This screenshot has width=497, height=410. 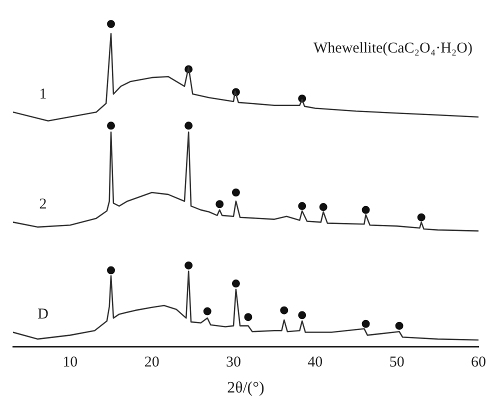 What do you see at coordinates (233, 362) in the screenshot?
I see `x-tick-label: 30` at bounding box center [233, 362].